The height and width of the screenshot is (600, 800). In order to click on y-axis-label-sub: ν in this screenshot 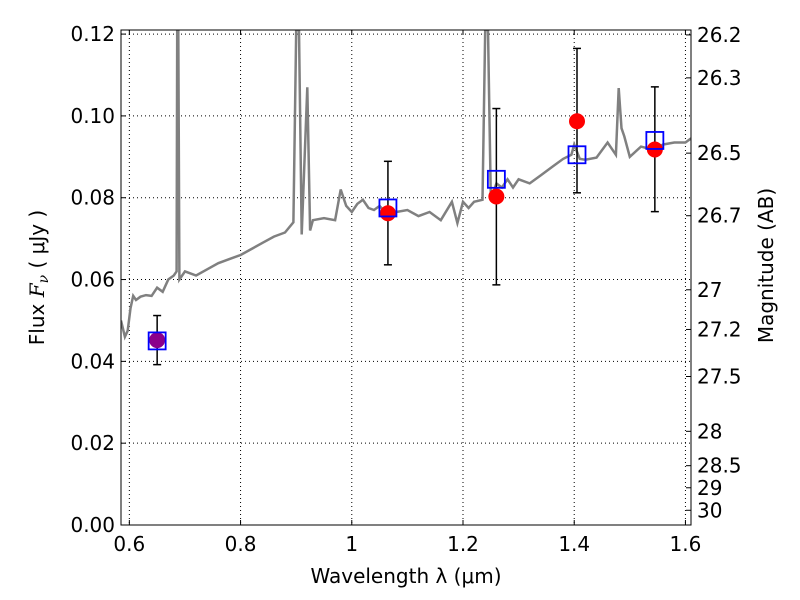, I will do `click(44, 278)`.